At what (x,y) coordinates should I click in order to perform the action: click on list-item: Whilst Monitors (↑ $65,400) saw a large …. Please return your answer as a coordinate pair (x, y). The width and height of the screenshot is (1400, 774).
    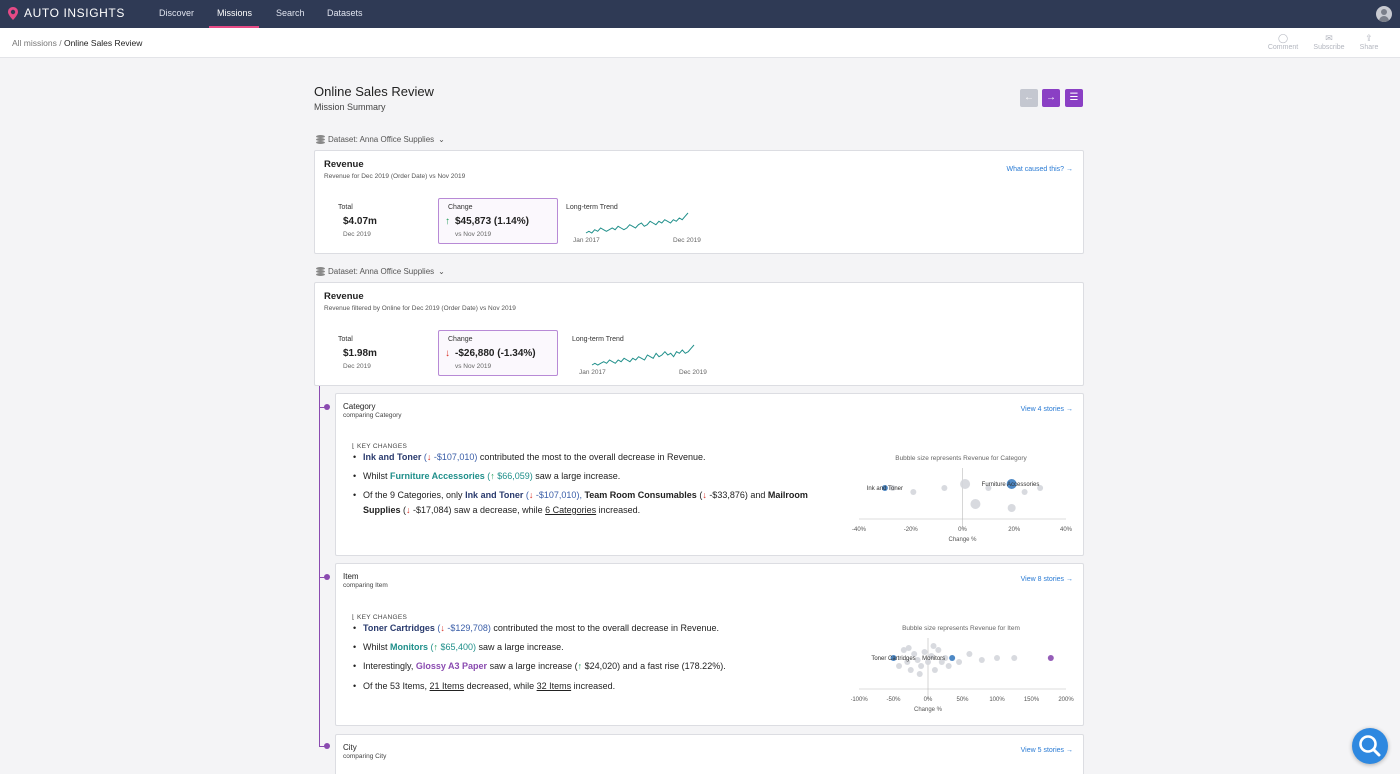
    Looking at the image, I should click on (458, 647).